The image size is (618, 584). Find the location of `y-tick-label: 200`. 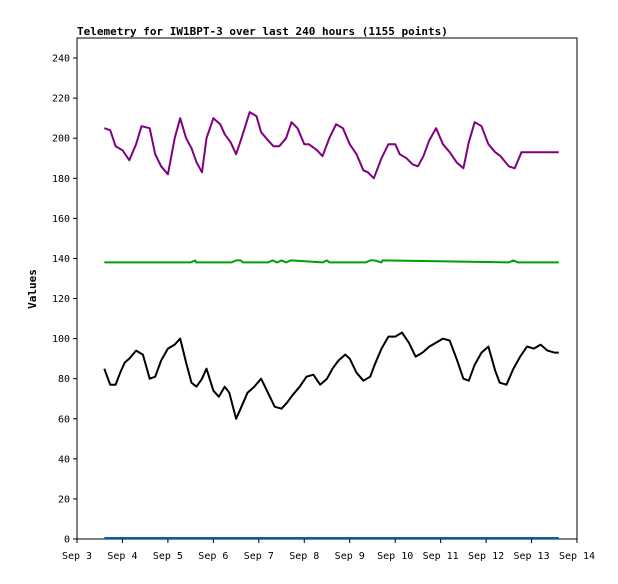

y-tick-label: 200 is located at coordinates (61, 139).